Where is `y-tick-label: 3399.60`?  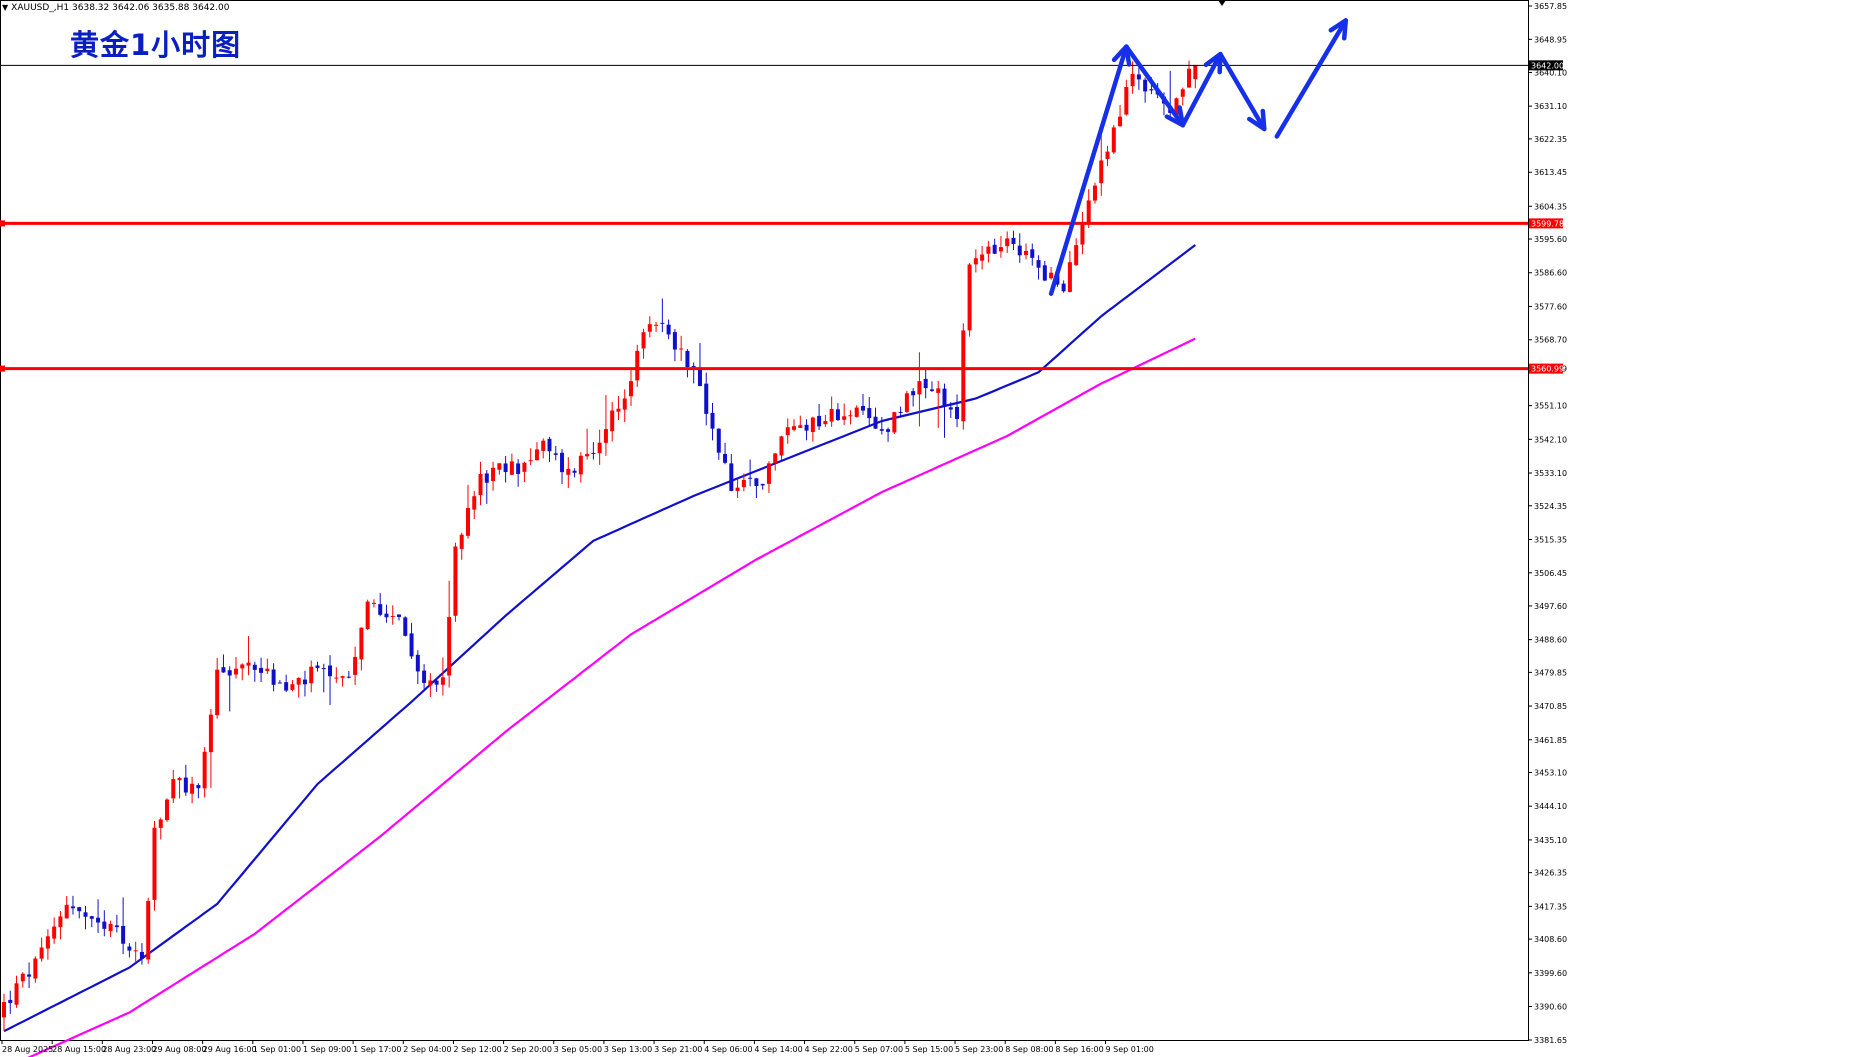 y-tick-label: 3399.60 is located at coordinates (1550, 973).